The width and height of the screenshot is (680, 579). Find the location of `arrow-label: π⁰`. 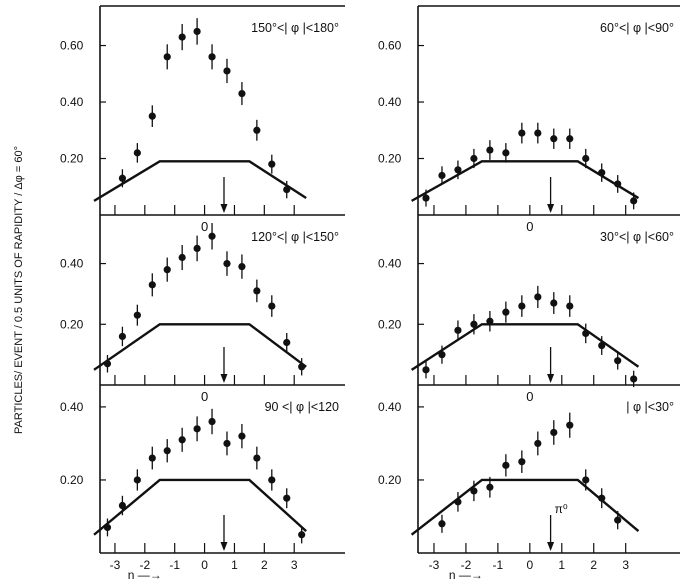

arrow-label: π⁰ is located at coordinates (561, 509).